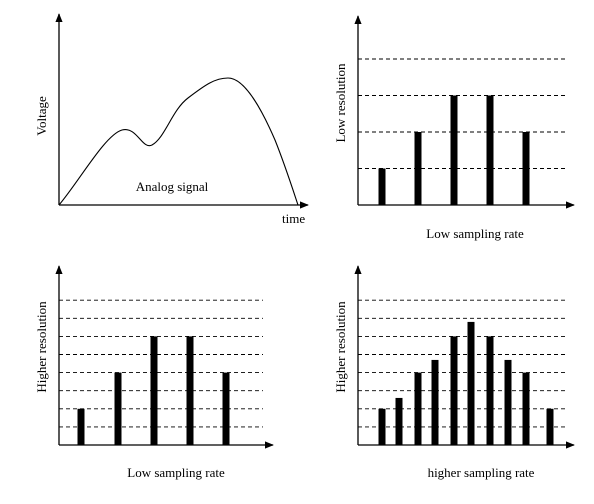  What do you see at coordinates (340, 103) in the screenshot?
I see `low-res-ylabel: Low resolution` at bounding box center [340, 103].